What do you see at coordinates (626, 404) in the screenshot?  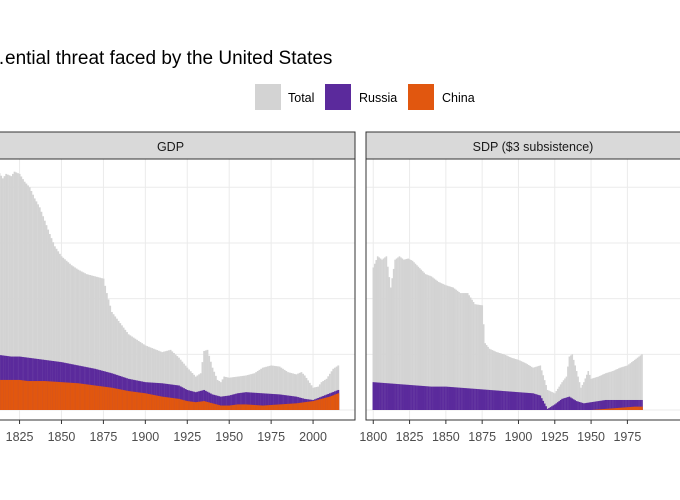 I see `bar-russia-1974` at bounding box center [626, 404].